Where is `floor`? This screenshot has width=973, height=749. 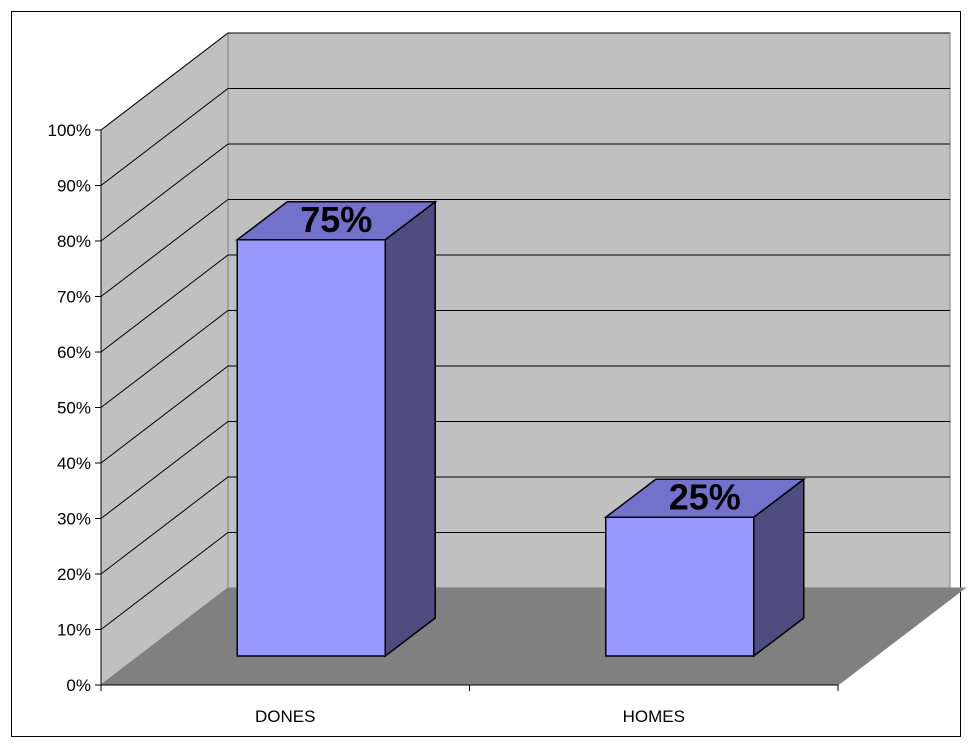 floor is located at coordinates (533, 636).